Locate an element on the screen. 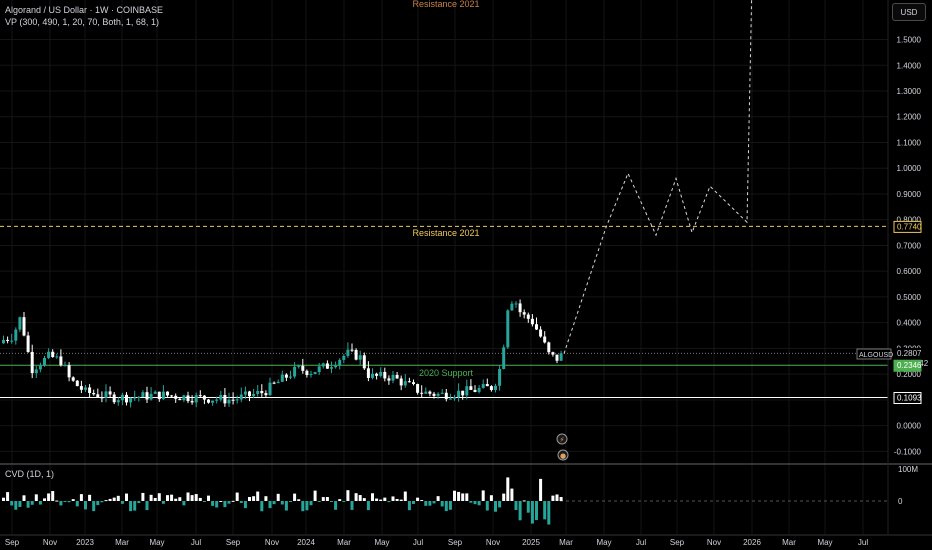 Image resolution: width=932 pixels, height=550 pixels. cvd-label: CVD (1D, 1) is located at coordinates (30, 474).